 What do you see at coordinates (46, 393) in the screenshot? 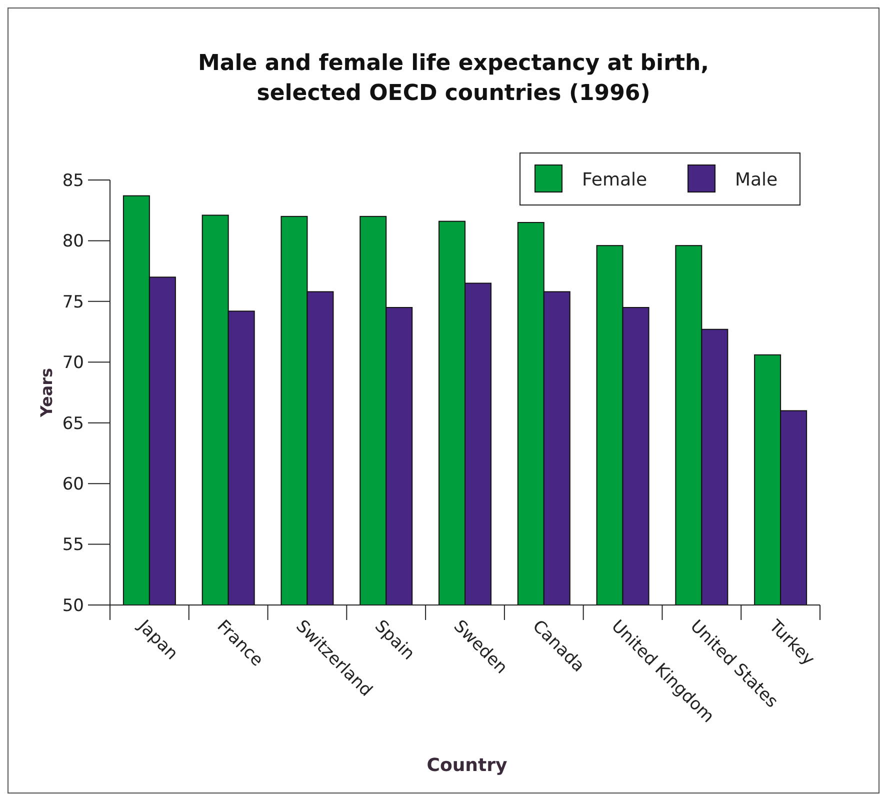
I see `y-axis-title: Years` at bounding box center [46, 393].